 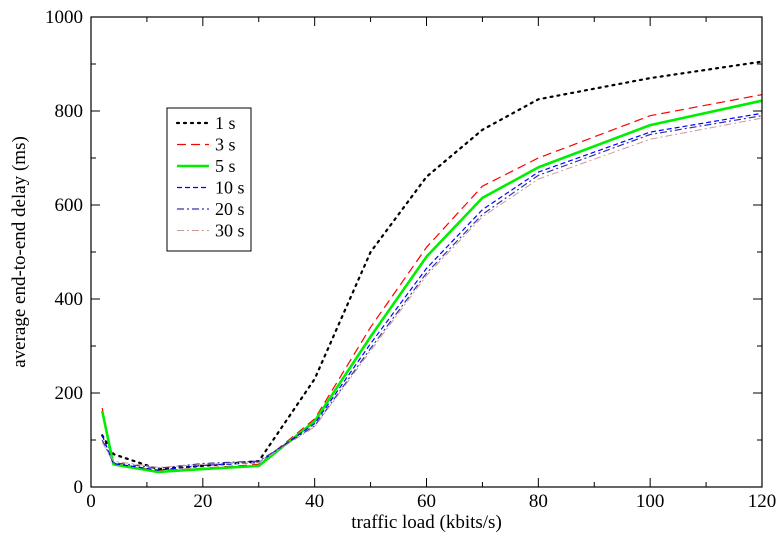 What do you see at coordinates (202, 501) in the screenshot?
I see `x-tick-label: 20` at bounding box center [202, 501].